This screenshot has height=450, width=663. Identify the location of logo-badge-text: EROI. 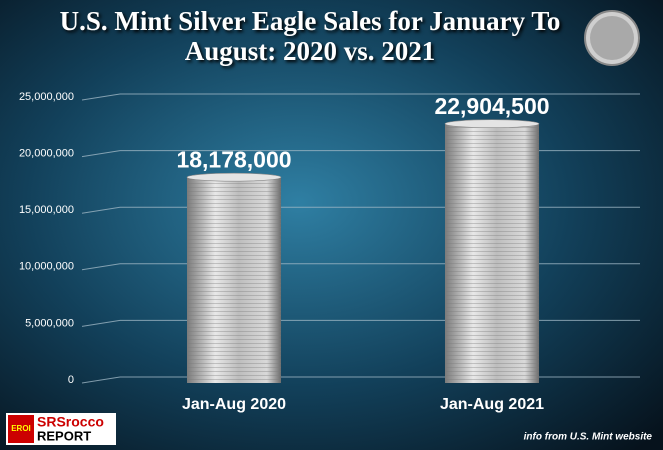
(21, 428).